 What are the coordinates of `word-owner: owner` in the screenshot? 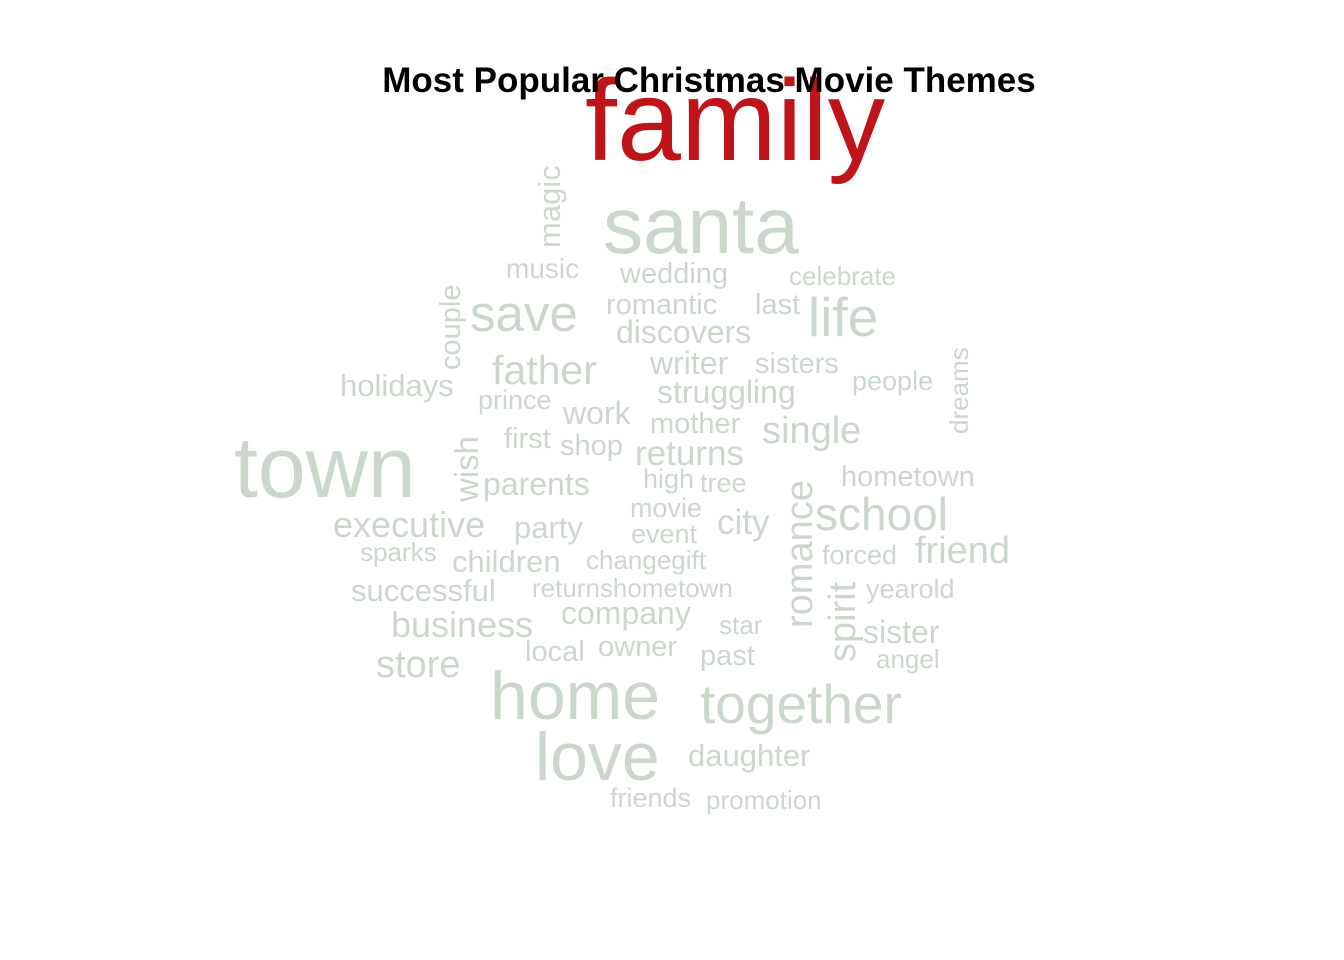 It's located at (637, 647).